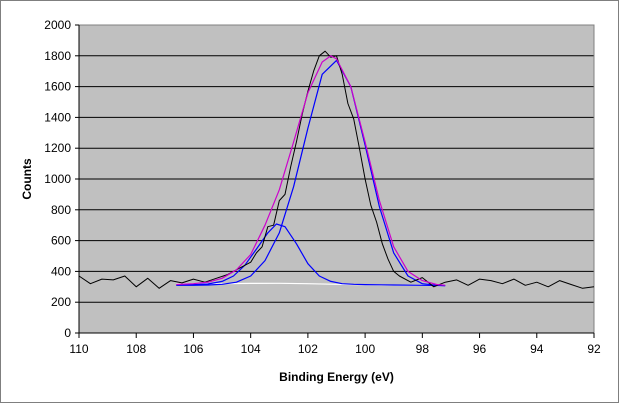 This screenshot has height=403, width=619. Describe the element at coordinates (61, 241) in the screenshot. I see `y-tick-label: 600` at that location.